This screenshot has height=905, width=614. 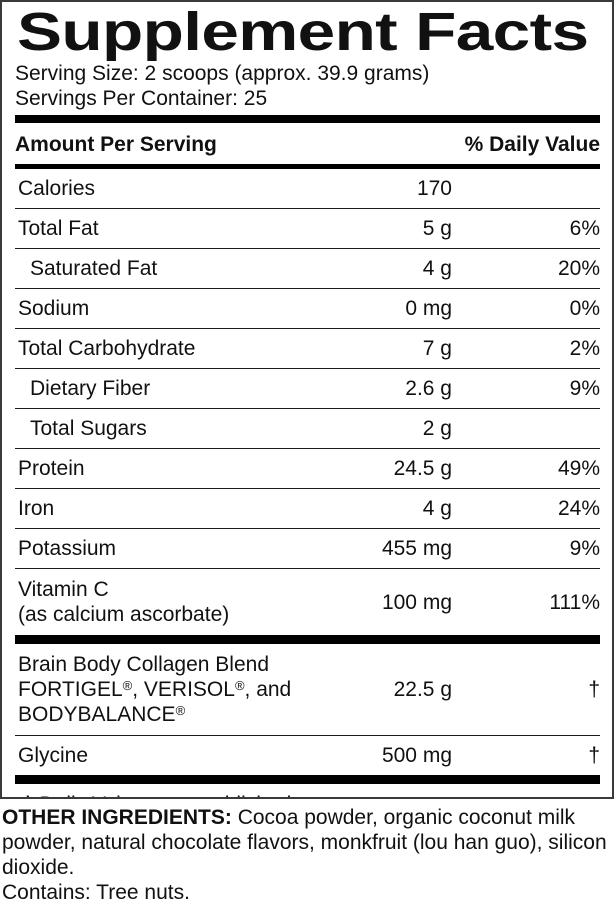 What do you see at coordinates (437, 348) in the screenshot?
I see `nutrient-amount: 7 g` at bounding box center [437, 348].